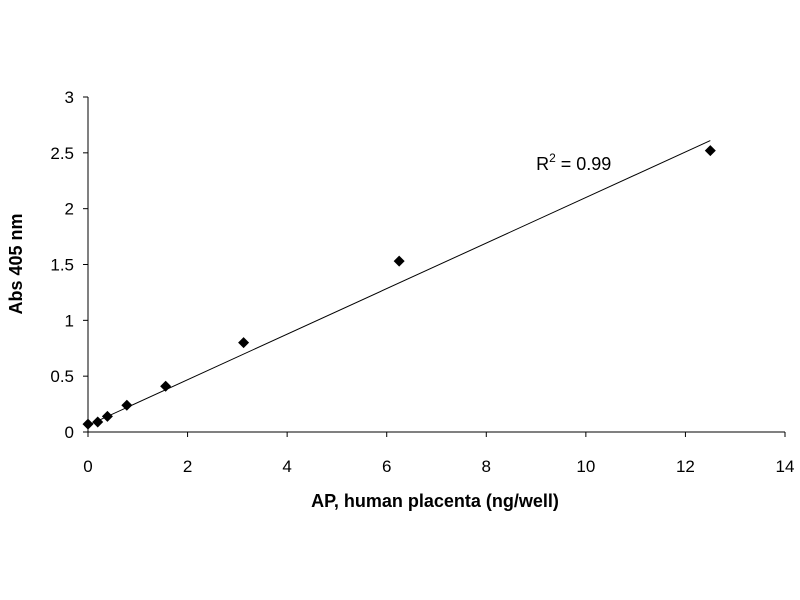 This screenshot has height=600, width=800. Describe the element at coordinates (585, 466) in the screenshot. I see `x-tick-label: 10` at that location.